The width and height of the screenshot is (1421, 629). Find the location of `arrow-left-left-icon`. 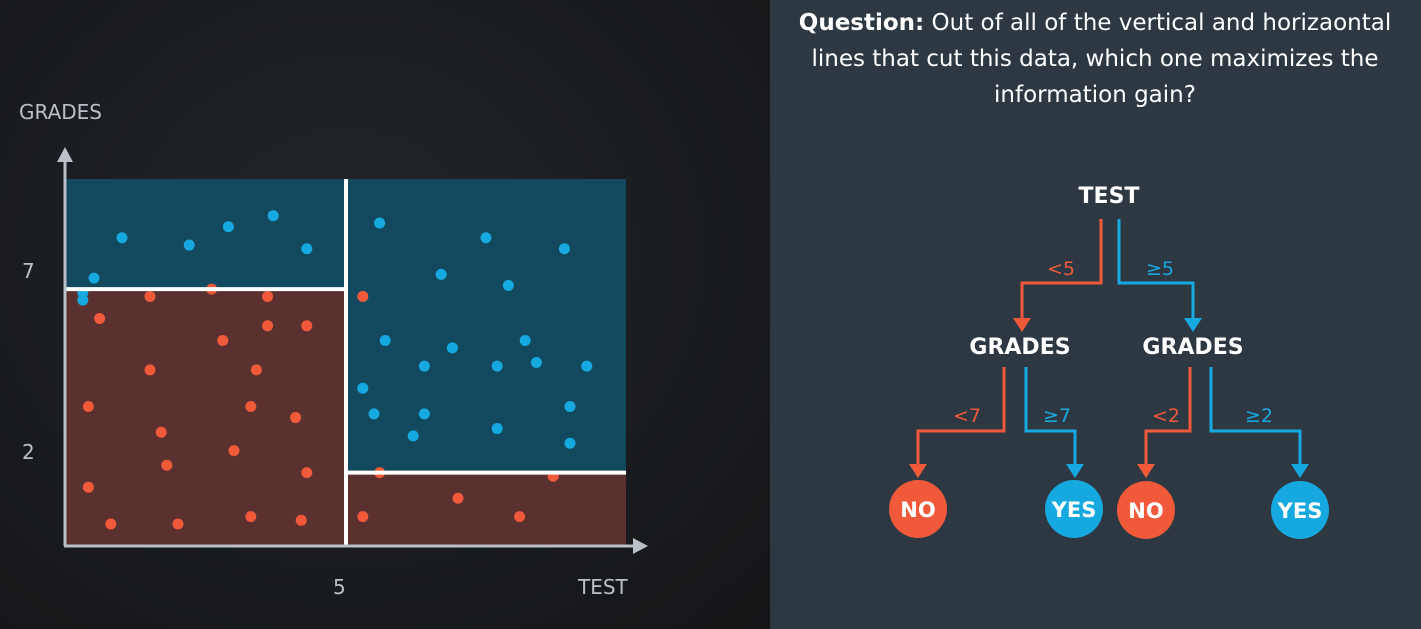

arrow-left-left-icon is located at coordinates (918, 471).